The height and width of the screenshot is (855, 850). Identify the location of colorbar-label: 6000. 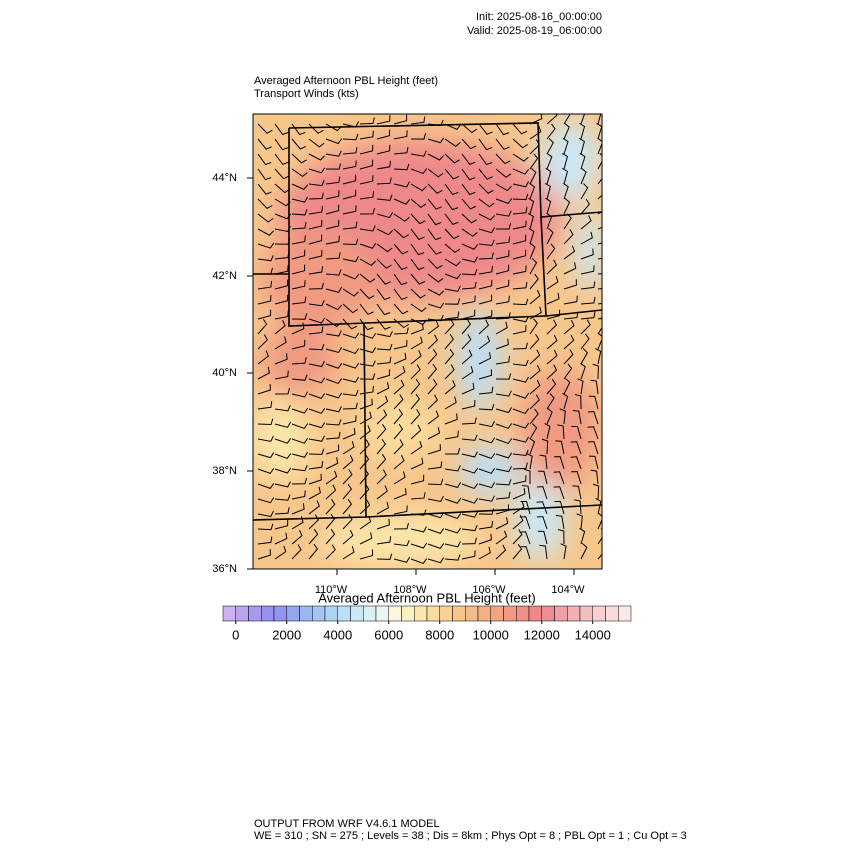
(388, 634).